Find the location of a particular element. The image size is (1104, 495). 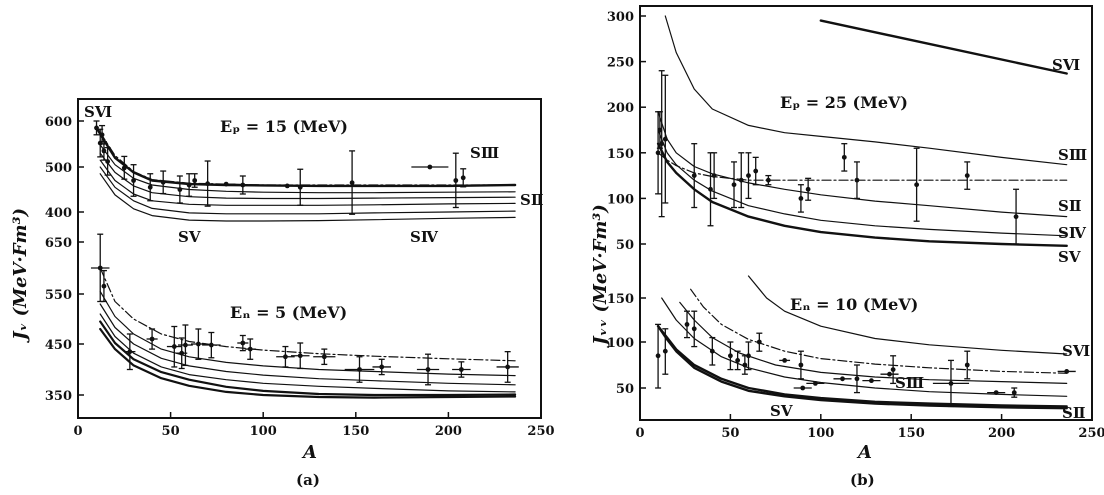

panel-a-x-ticks: 0 50 100 150 200 250 is located at coordinates (314, 425).